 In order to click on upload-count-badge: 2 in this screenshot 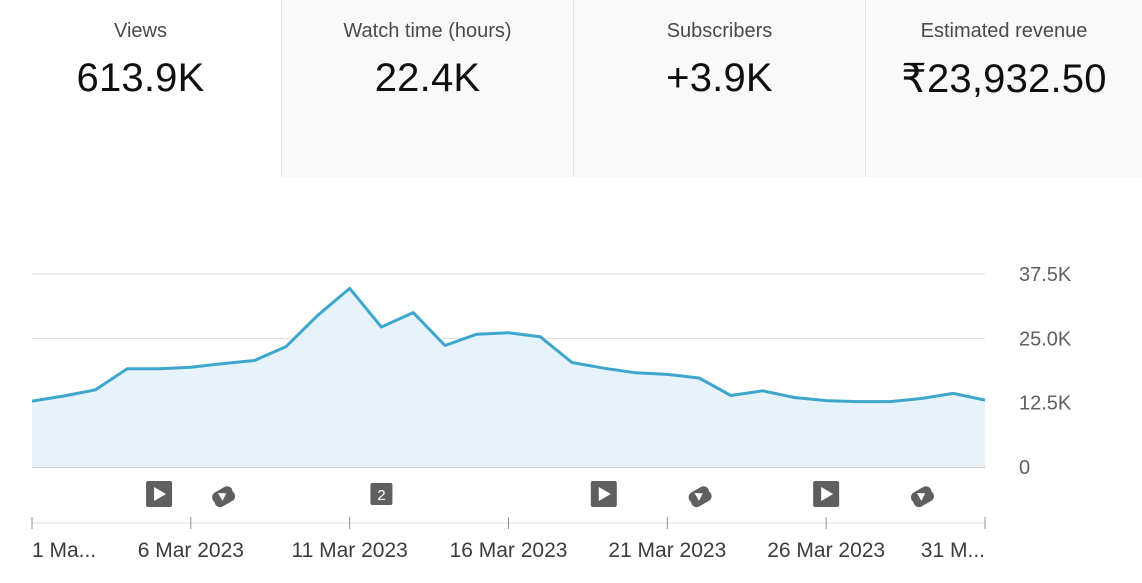, I will do `click(381, 494)`.